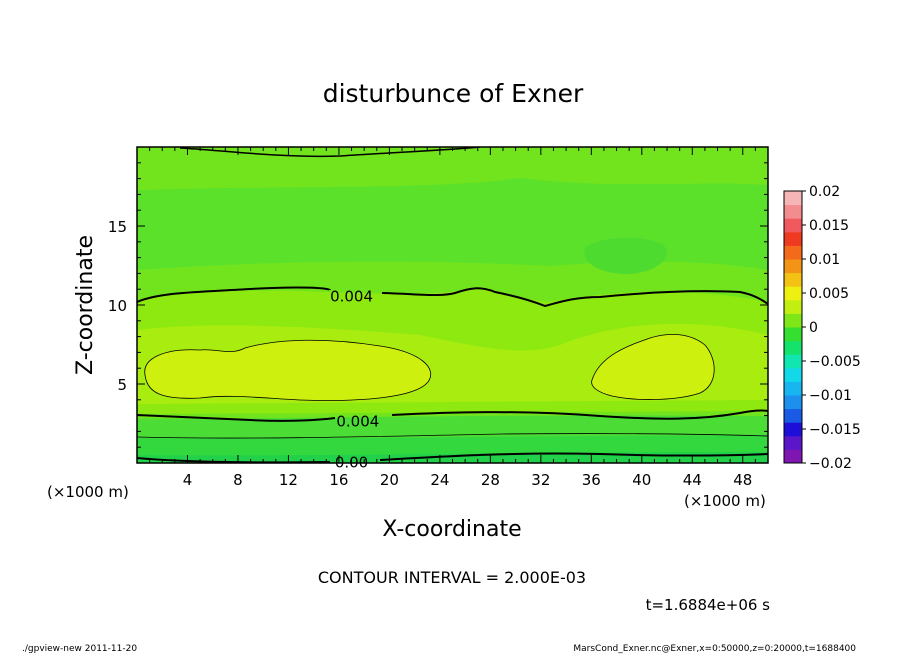 The width and height of the screenshot is (904, 654). Describe the element at coordinates (452, 577) in the screenshot. I see `contour-interval-text: CONTOUR INTERVAL = 2.000E-03` at that location.